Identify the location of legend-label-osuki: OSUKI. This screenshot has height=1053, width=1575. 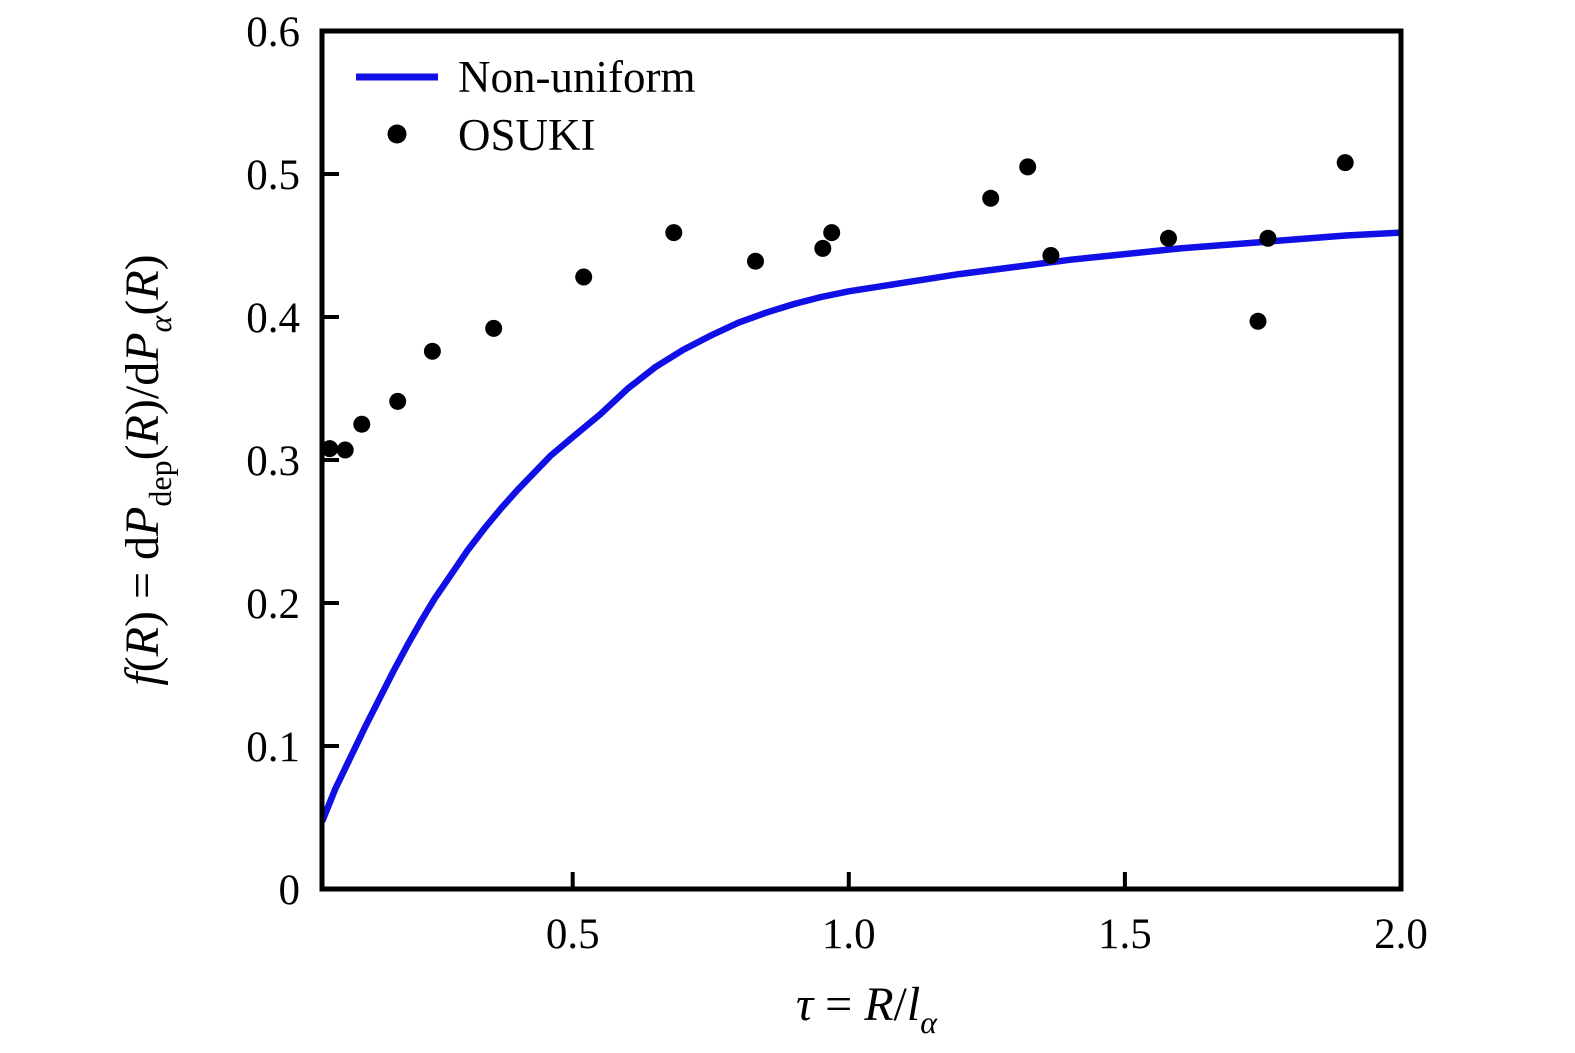
(527, 135).